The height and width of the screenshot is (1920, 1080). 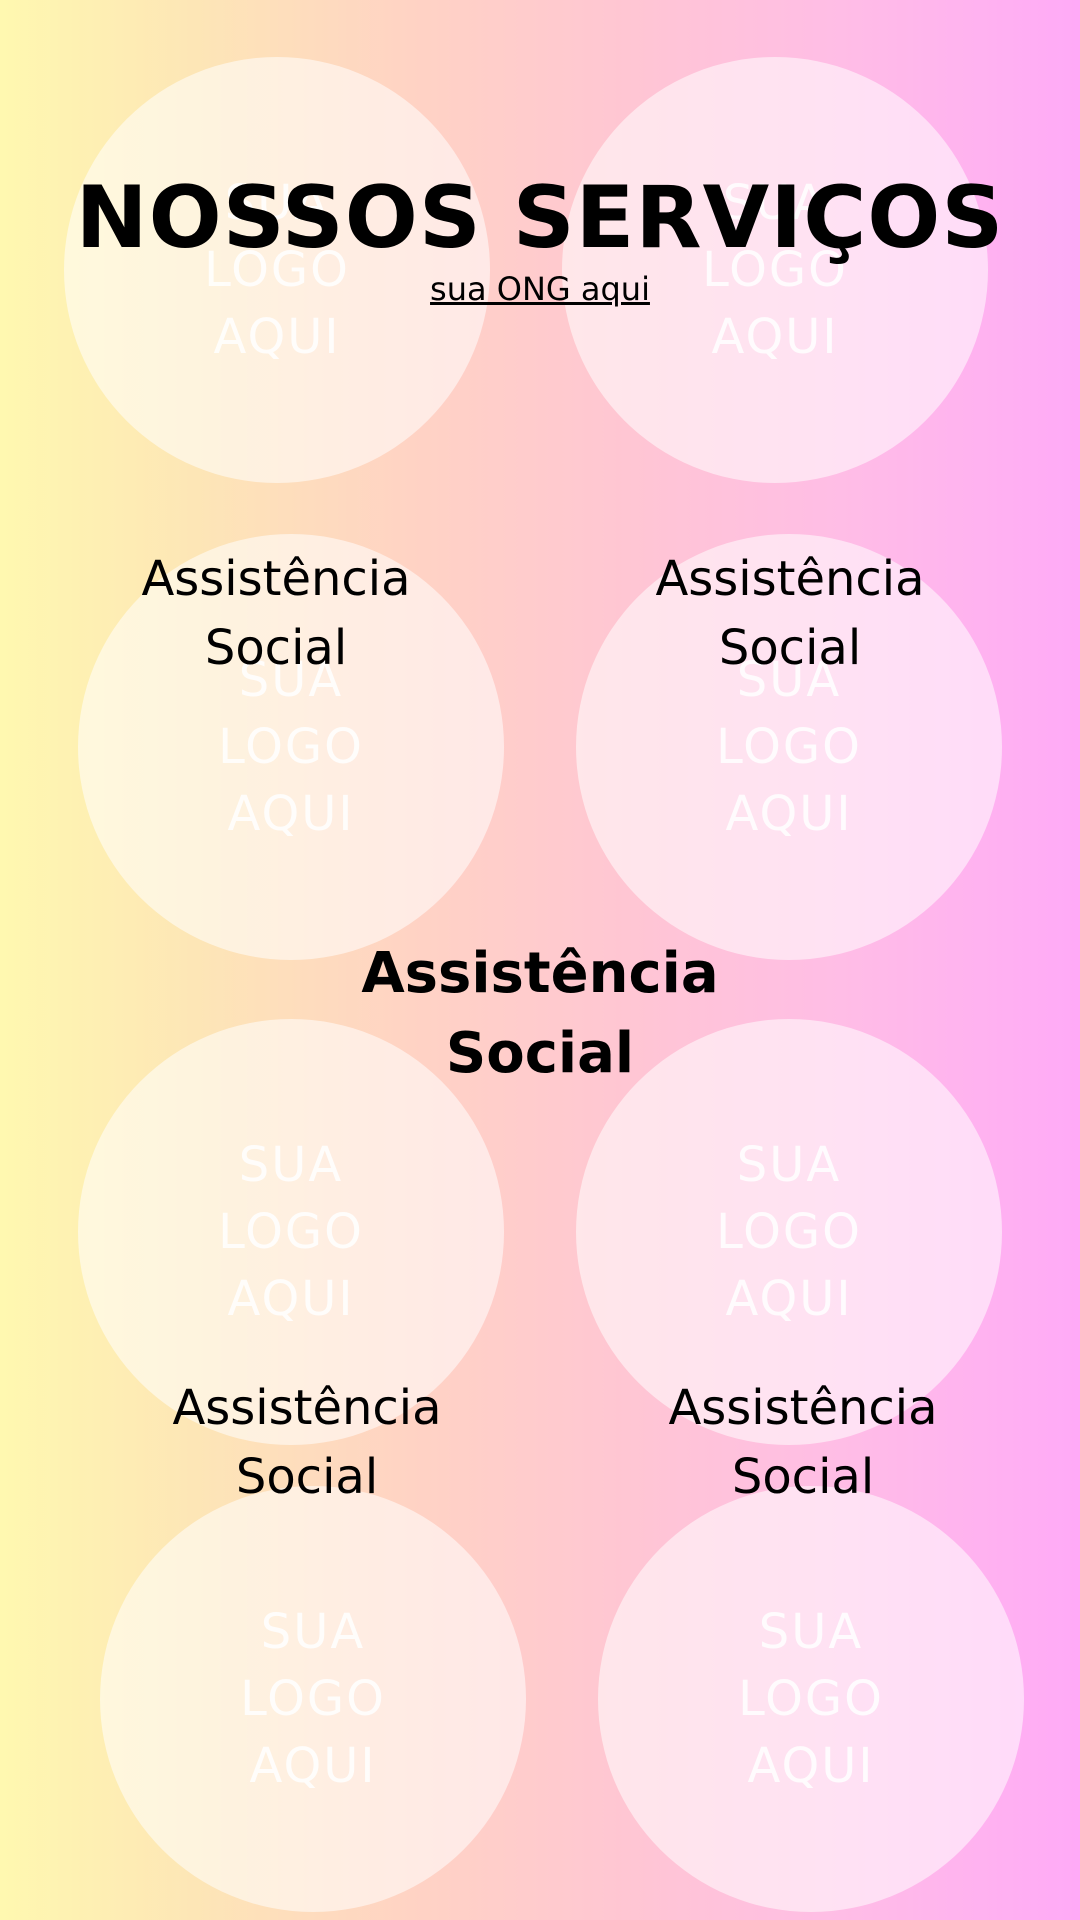 What do you see at coordinates (803, 1442) in the screenshot?
I see `service-label-row3-right: Assistência Social` at bounding box center [803, 1442].